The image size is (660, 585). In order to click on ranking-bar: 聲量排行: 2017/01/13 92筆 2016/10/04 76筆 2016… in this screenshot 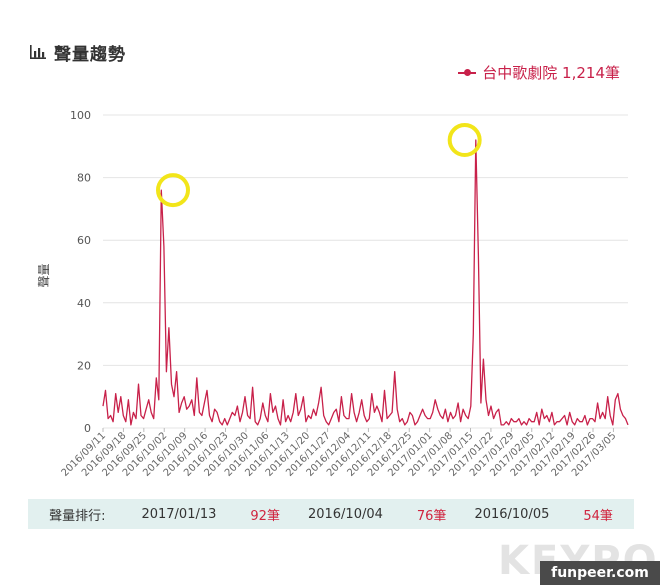, I will do `click(331, 514)`.